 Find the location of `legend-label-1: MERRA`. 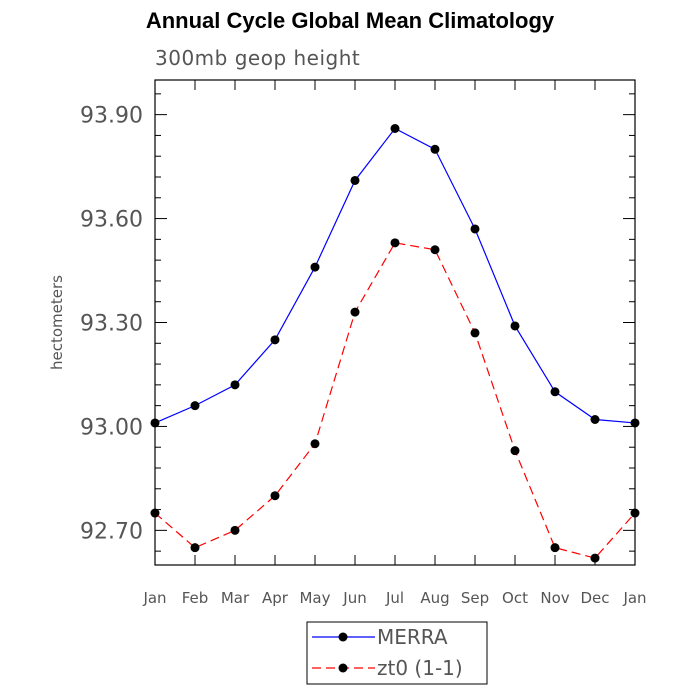

legend-label-1: MERRA is located at coordinates (412, 637).